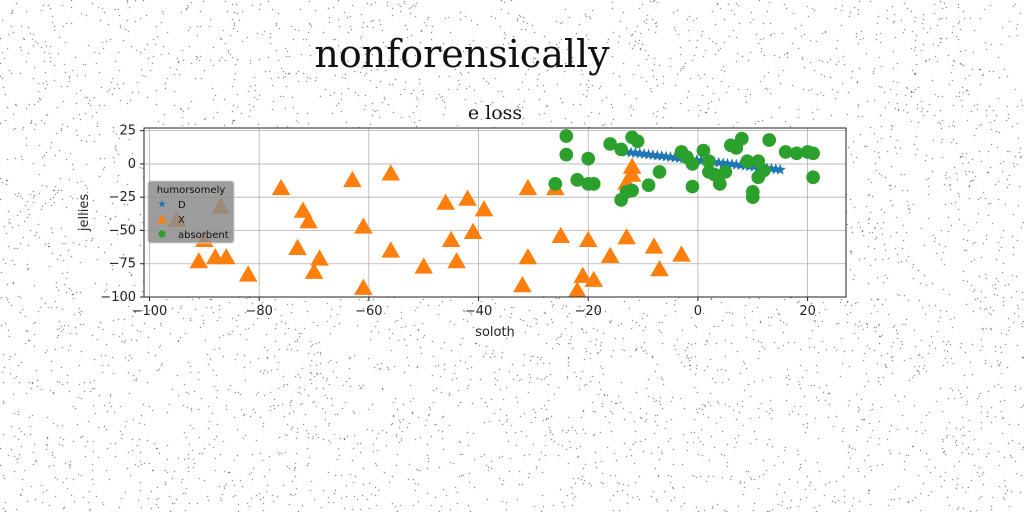 The width and height of the screenshot is (1024, 512). Describe the element at coordinates (122, 230) in the screenshot. I see `y-tick-label: −50` at that location.